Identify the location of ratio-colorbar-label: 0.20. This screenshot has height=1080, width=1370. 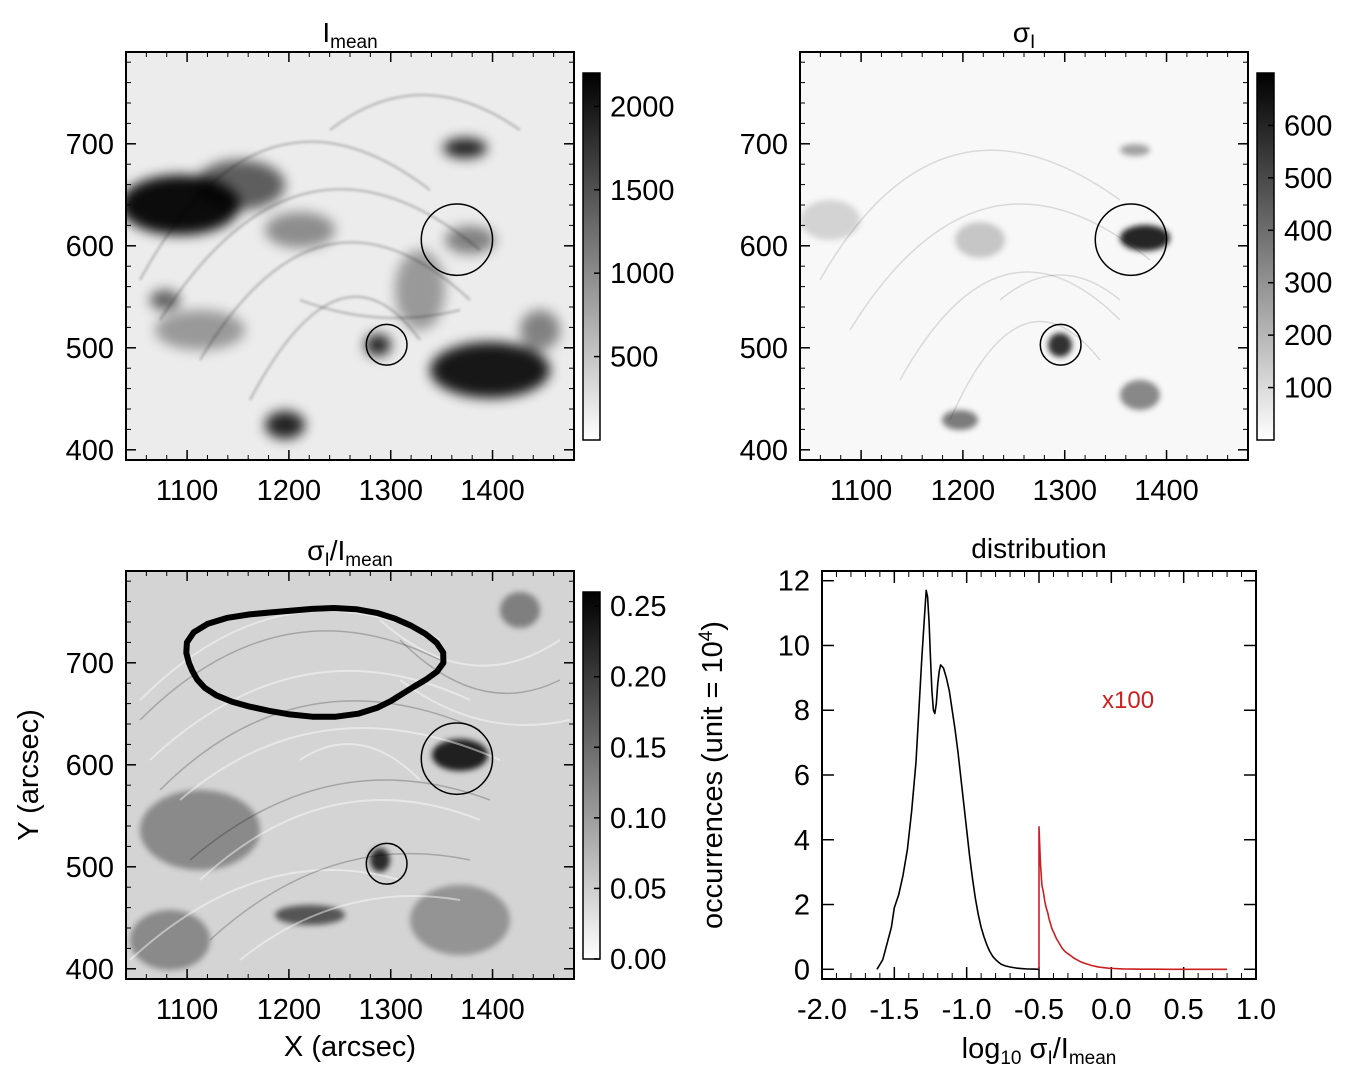
(638, 678).